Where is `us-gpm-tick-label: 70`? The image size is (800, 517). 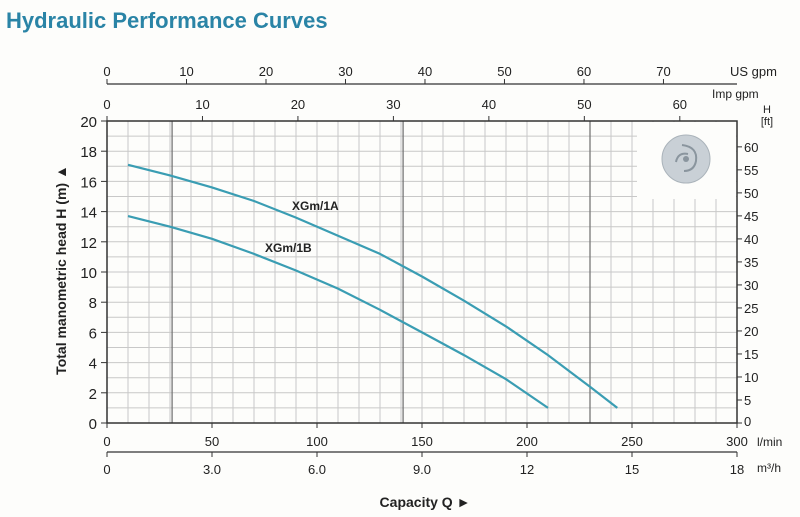 us-gpm-tick-label: 70 is located at coordinates (663, 71).